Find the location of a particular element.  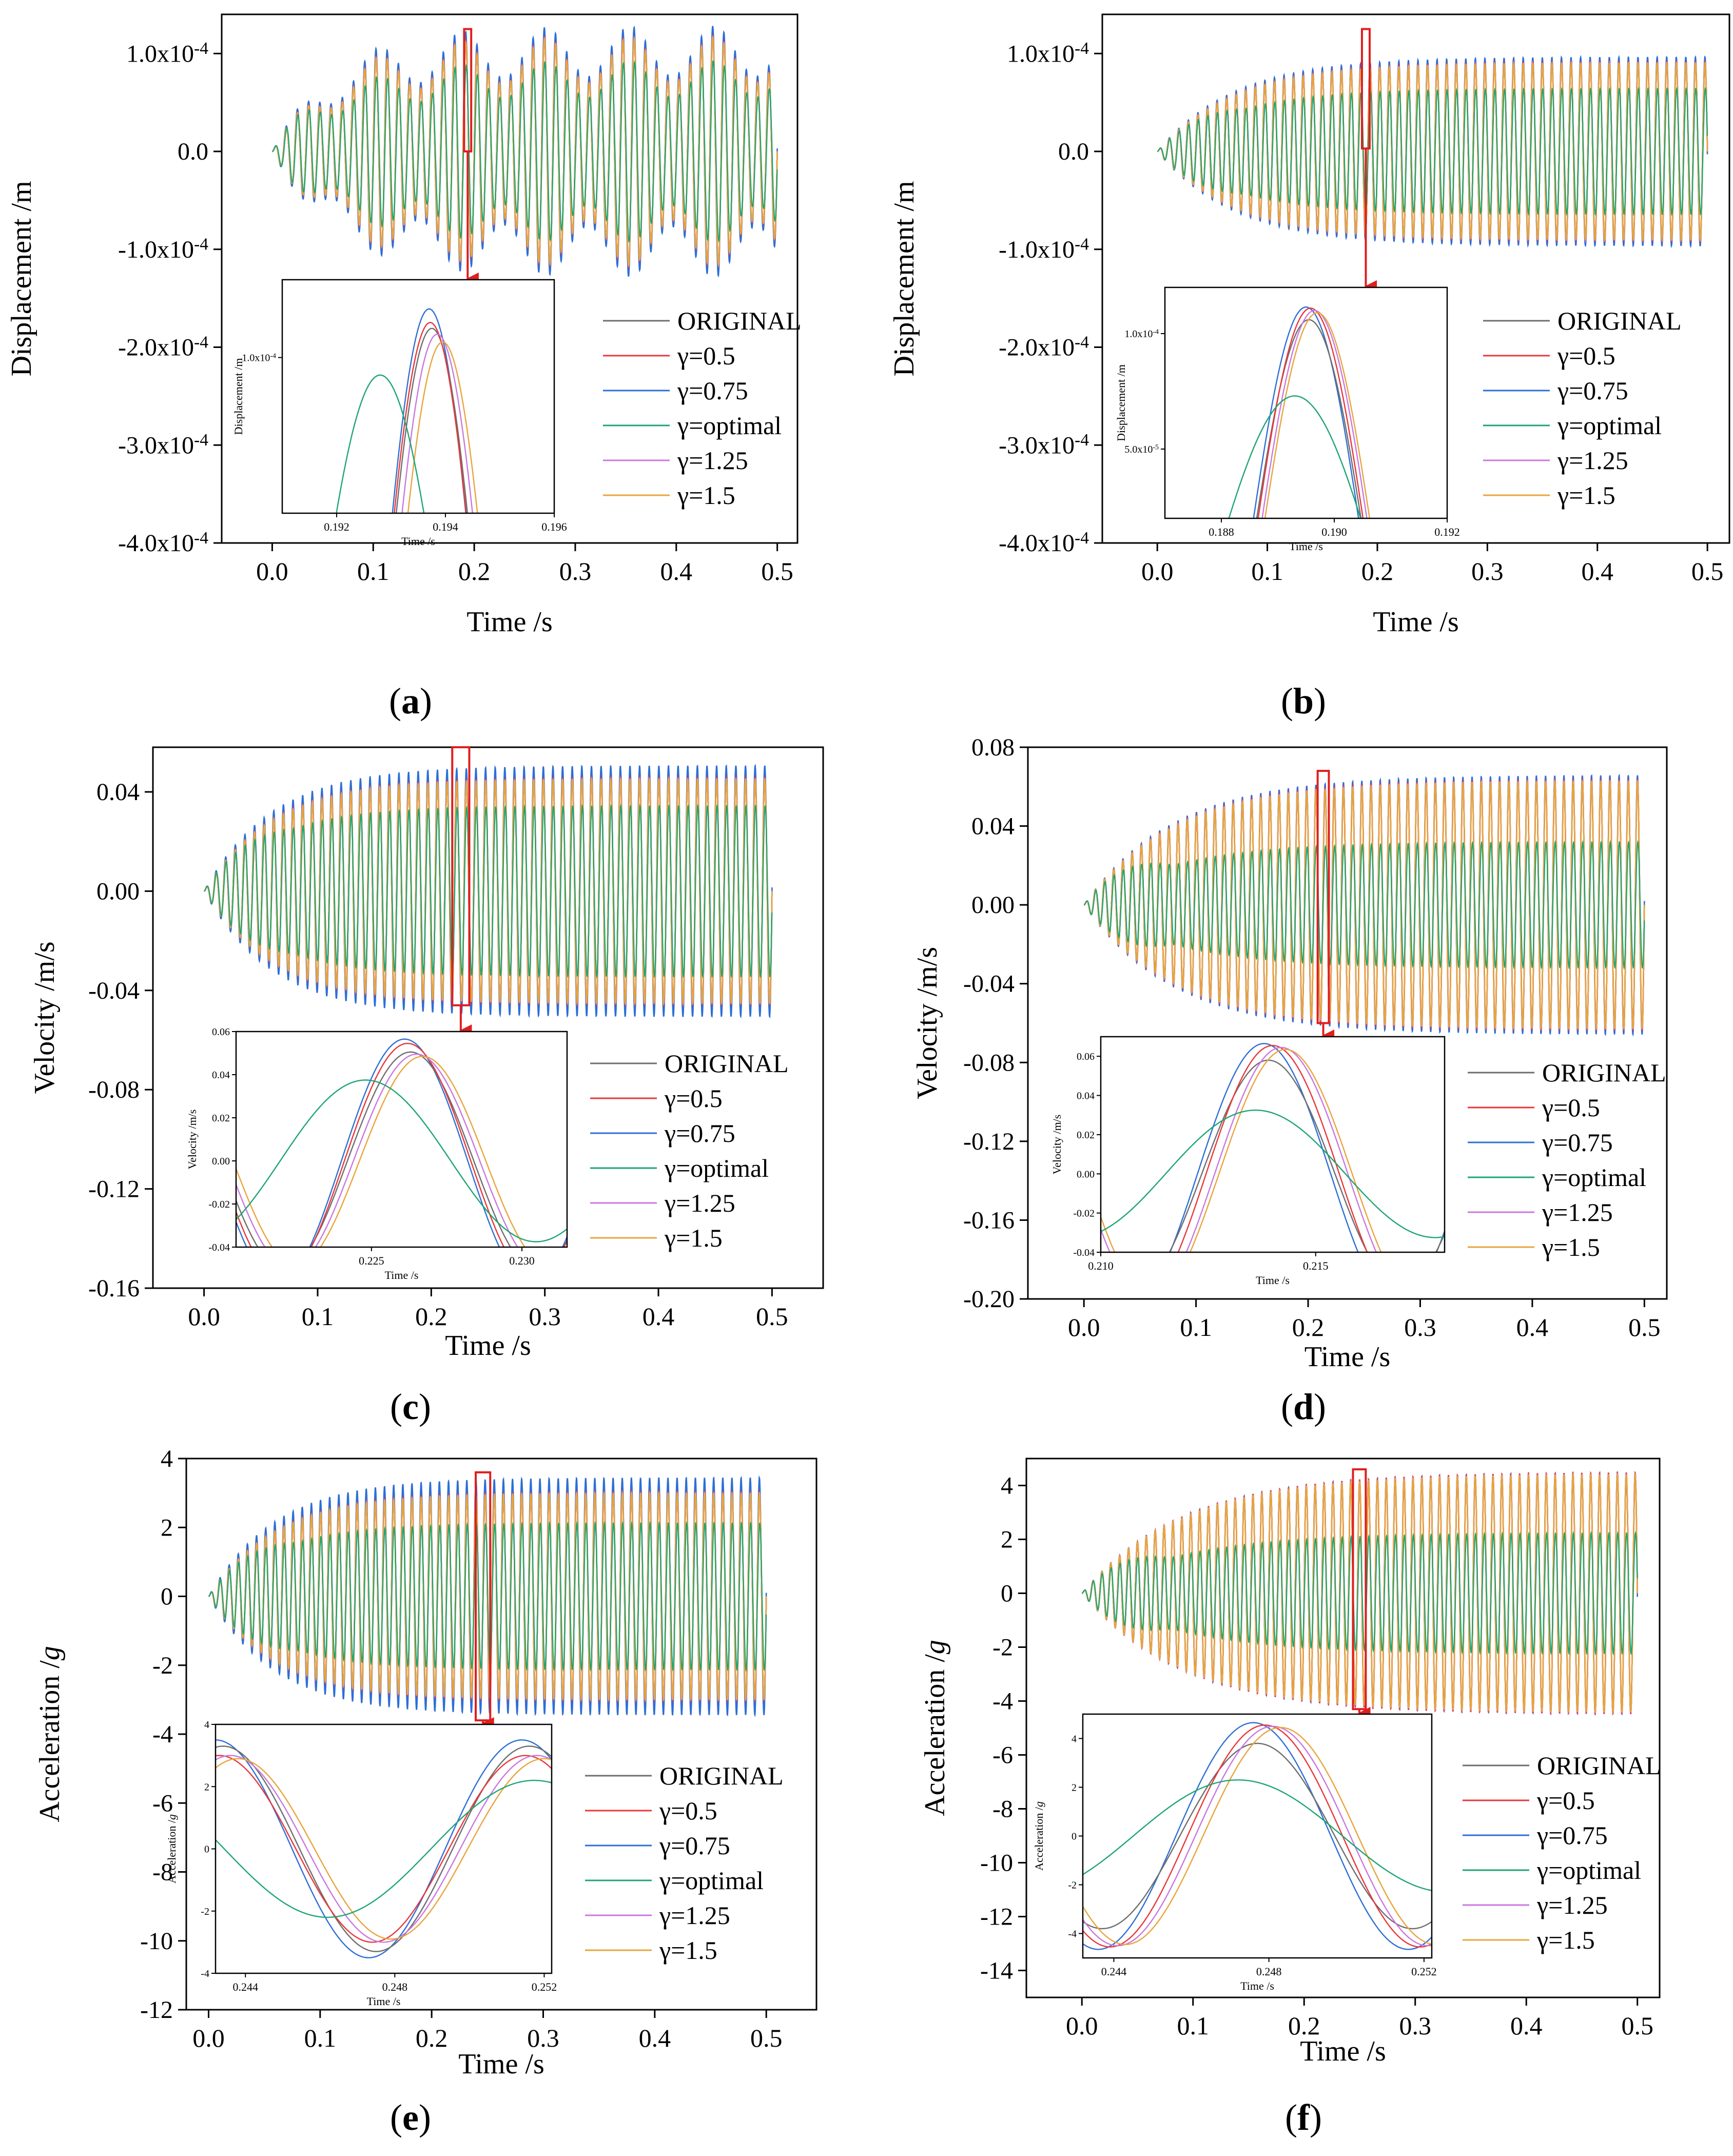

y-tick-label: -14 is located at coordinates (996, 1971).